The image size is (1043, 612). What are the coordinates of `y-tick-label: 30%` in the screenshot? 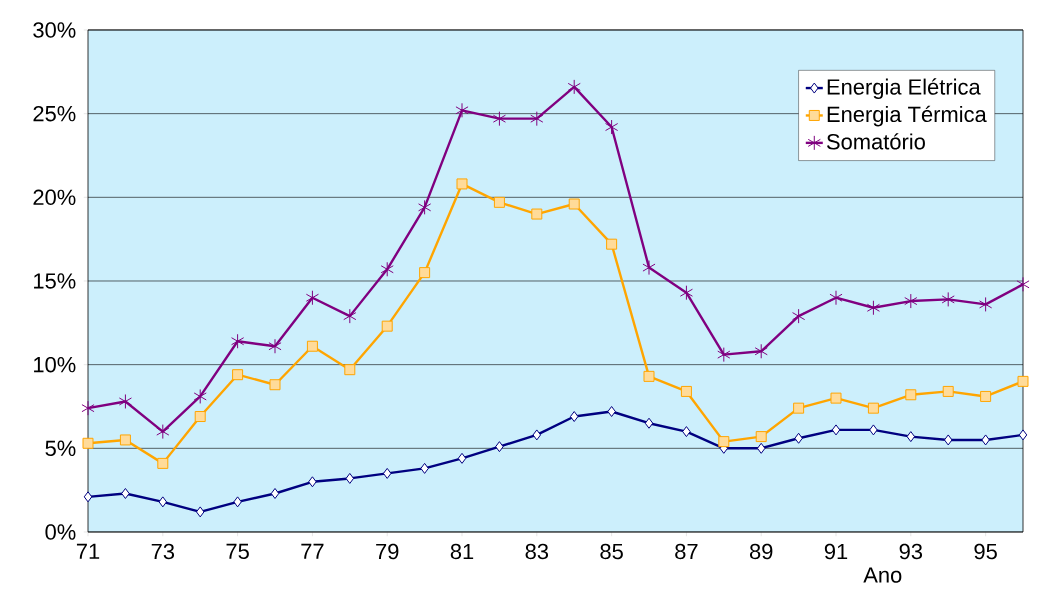 It's located at (54, 30).